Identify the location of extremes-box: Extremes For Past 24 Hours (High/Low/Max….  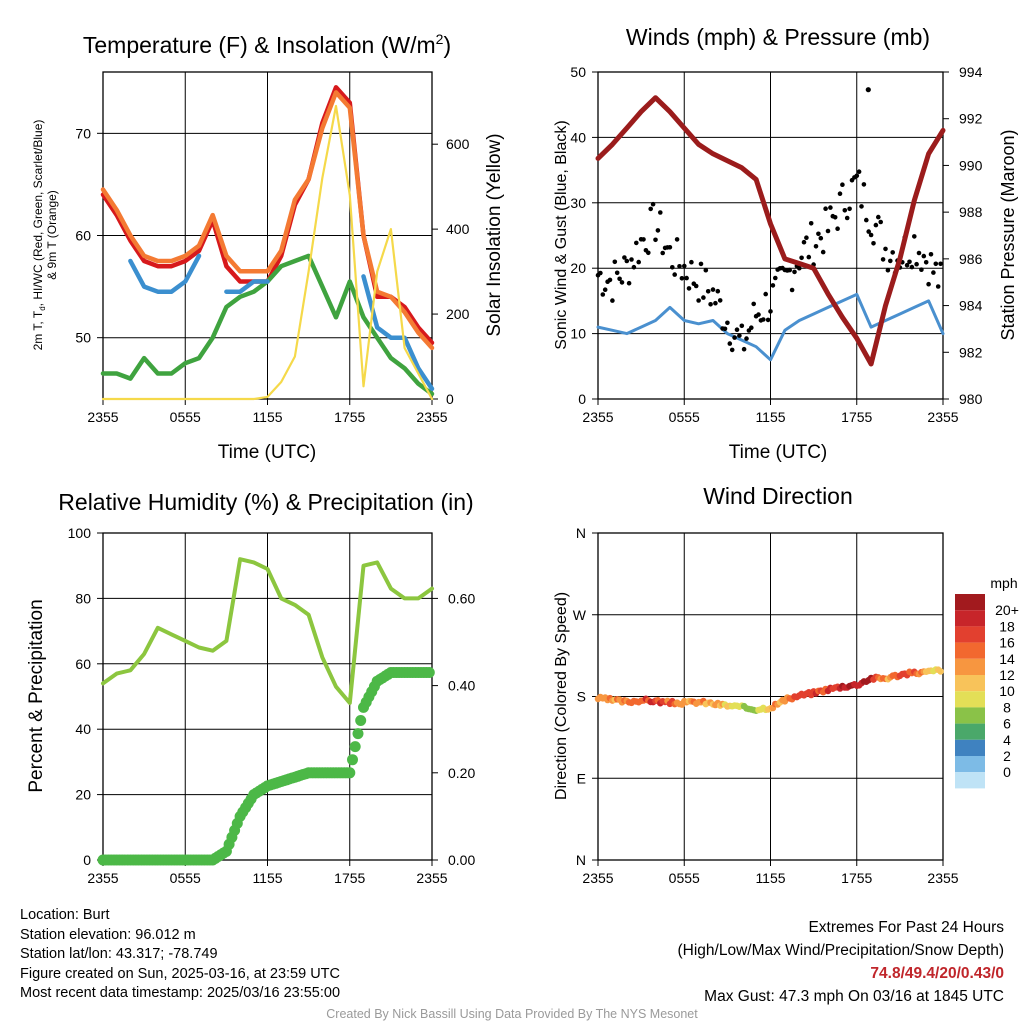
(841, 962).